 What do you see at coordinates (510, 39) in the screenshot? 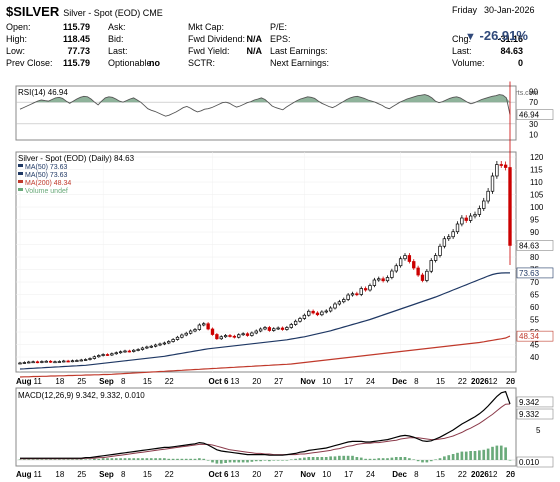
I see `quote-value: -31.16` at bounding box center [510, 39].